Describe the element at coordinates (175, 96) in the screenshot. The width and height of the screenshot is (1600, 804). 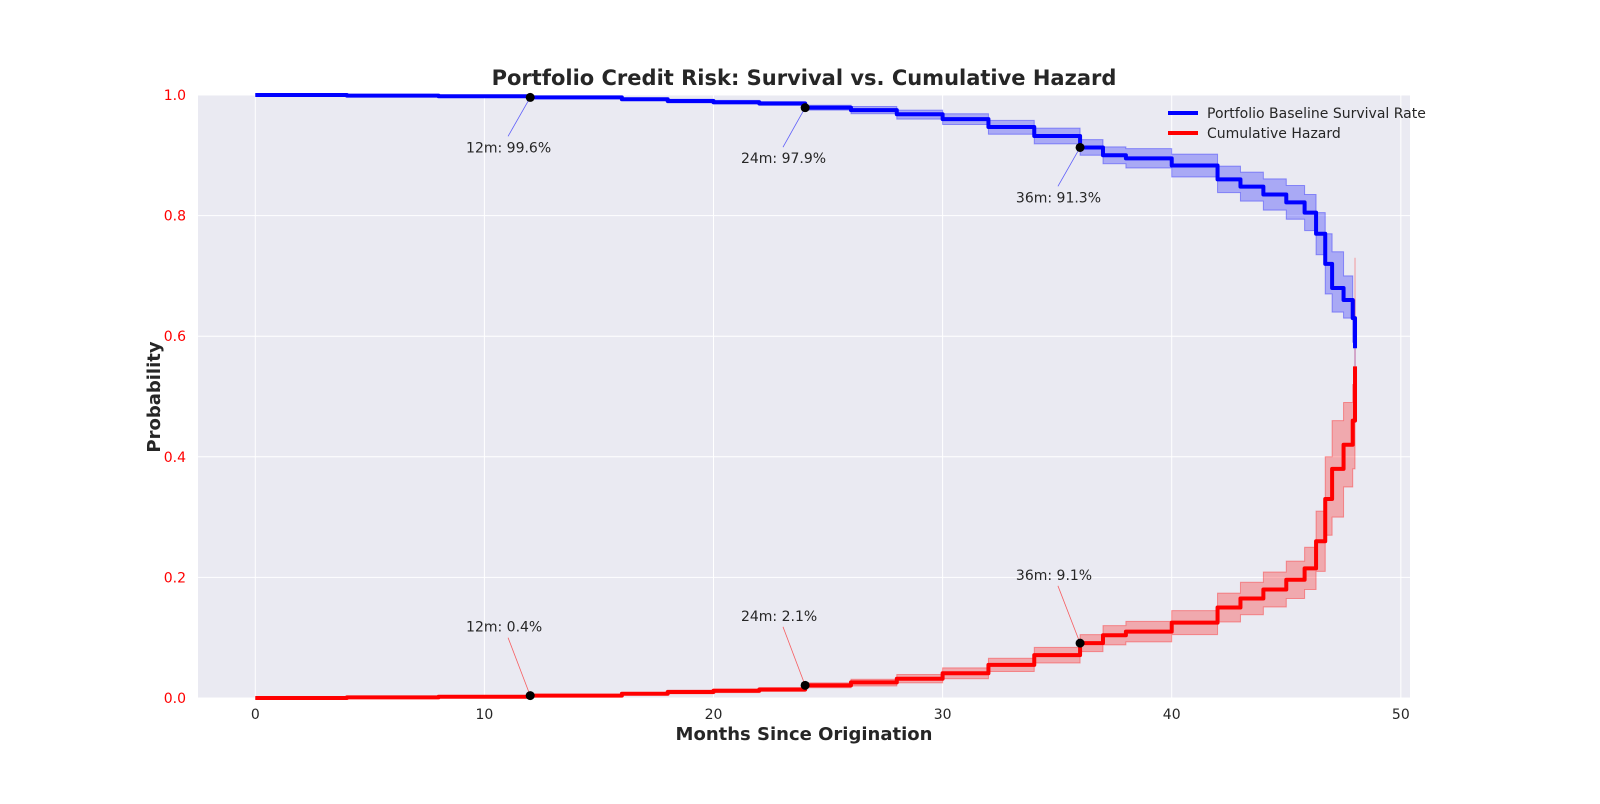
I see `y-tick-label: 1.0` at that location.